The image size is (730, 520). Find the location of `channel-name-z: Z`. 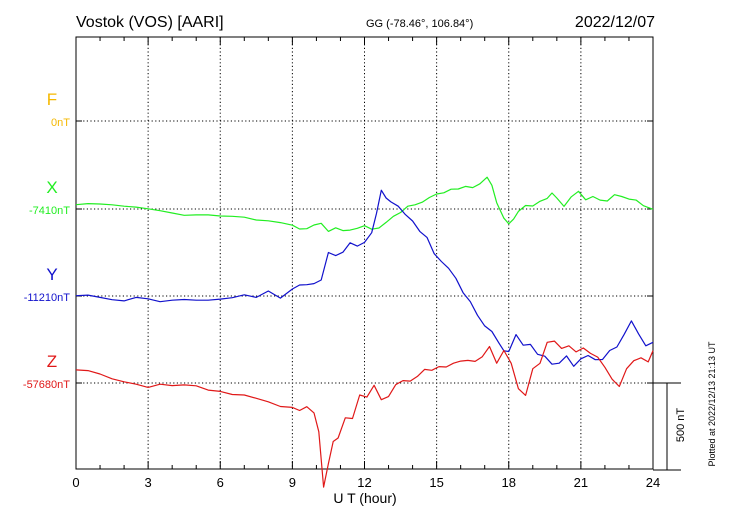

channel-name-z: Z is located at coordinates (52, 361).